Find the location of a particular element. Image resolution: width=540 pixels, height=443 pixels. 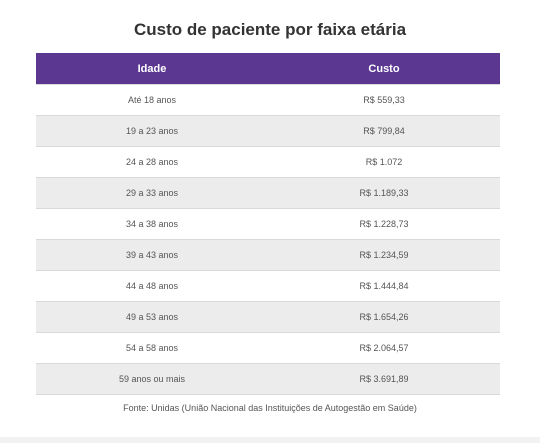

column-header-cost: Custo is located at coordinates (384, 69).